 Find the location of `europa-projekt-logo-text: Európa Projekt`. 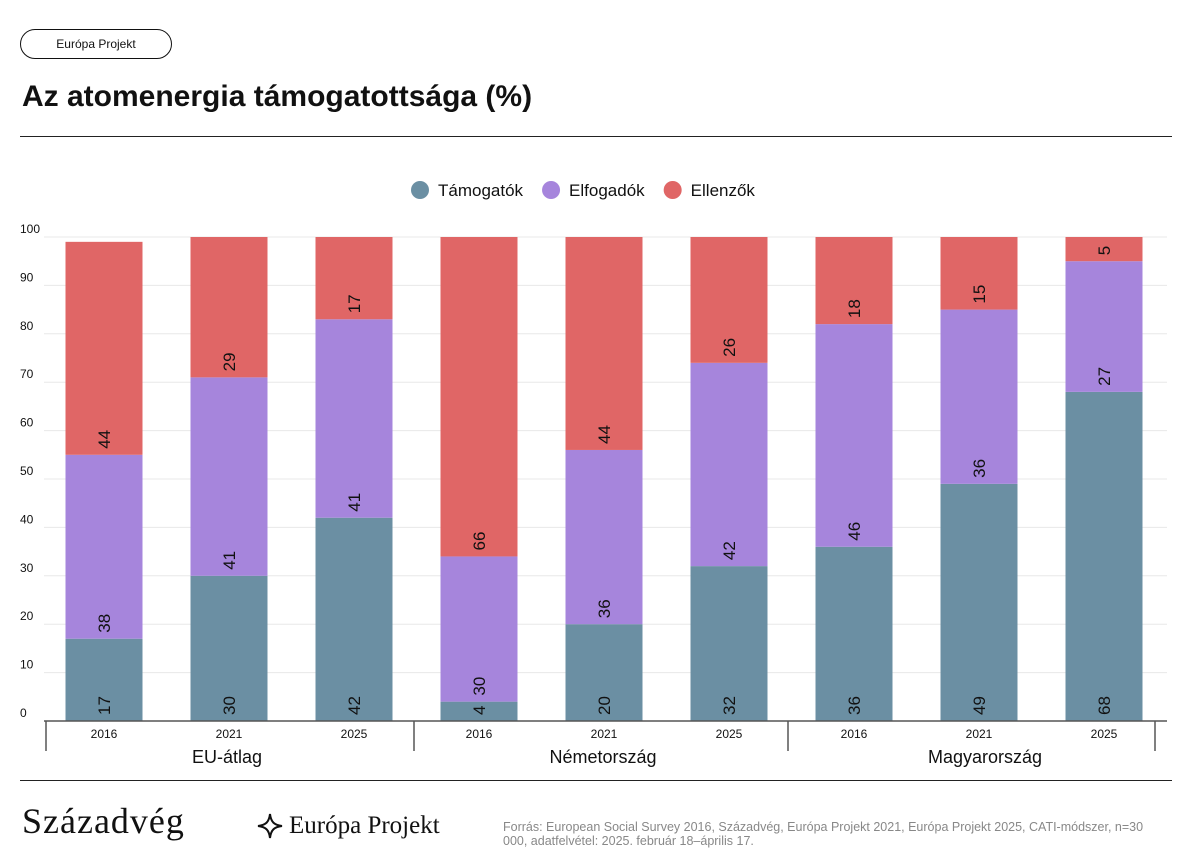

europa-projekt-logo-text: Európa Projekt is located at coordinates (364, 825).